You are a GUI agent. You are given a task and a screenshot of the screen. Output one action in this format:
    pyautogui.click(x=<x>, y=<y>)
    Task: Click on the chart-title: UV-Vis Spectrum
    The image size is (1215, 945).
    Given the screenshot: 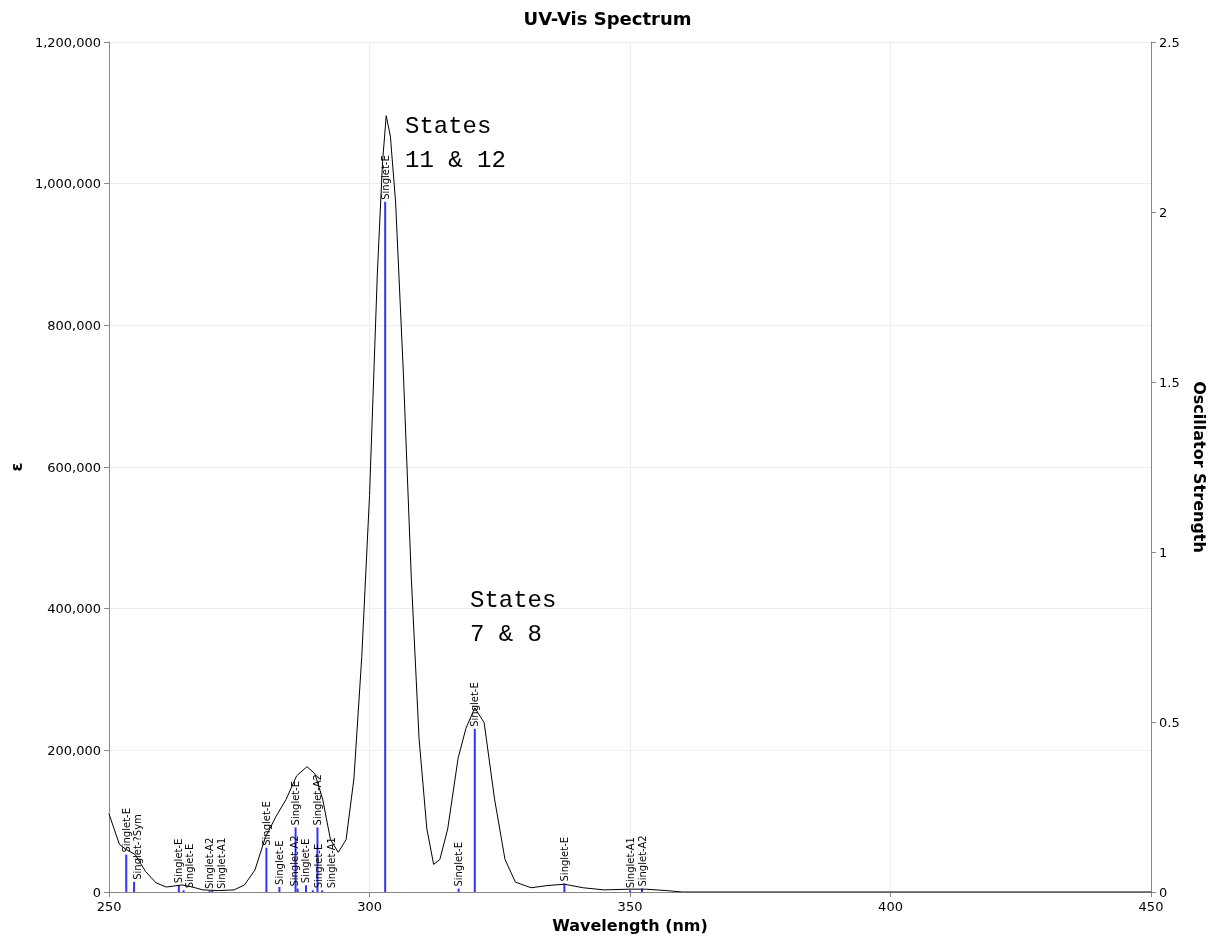 What is the action you would take?
    pyautogui.click(x=607, y=18)
    